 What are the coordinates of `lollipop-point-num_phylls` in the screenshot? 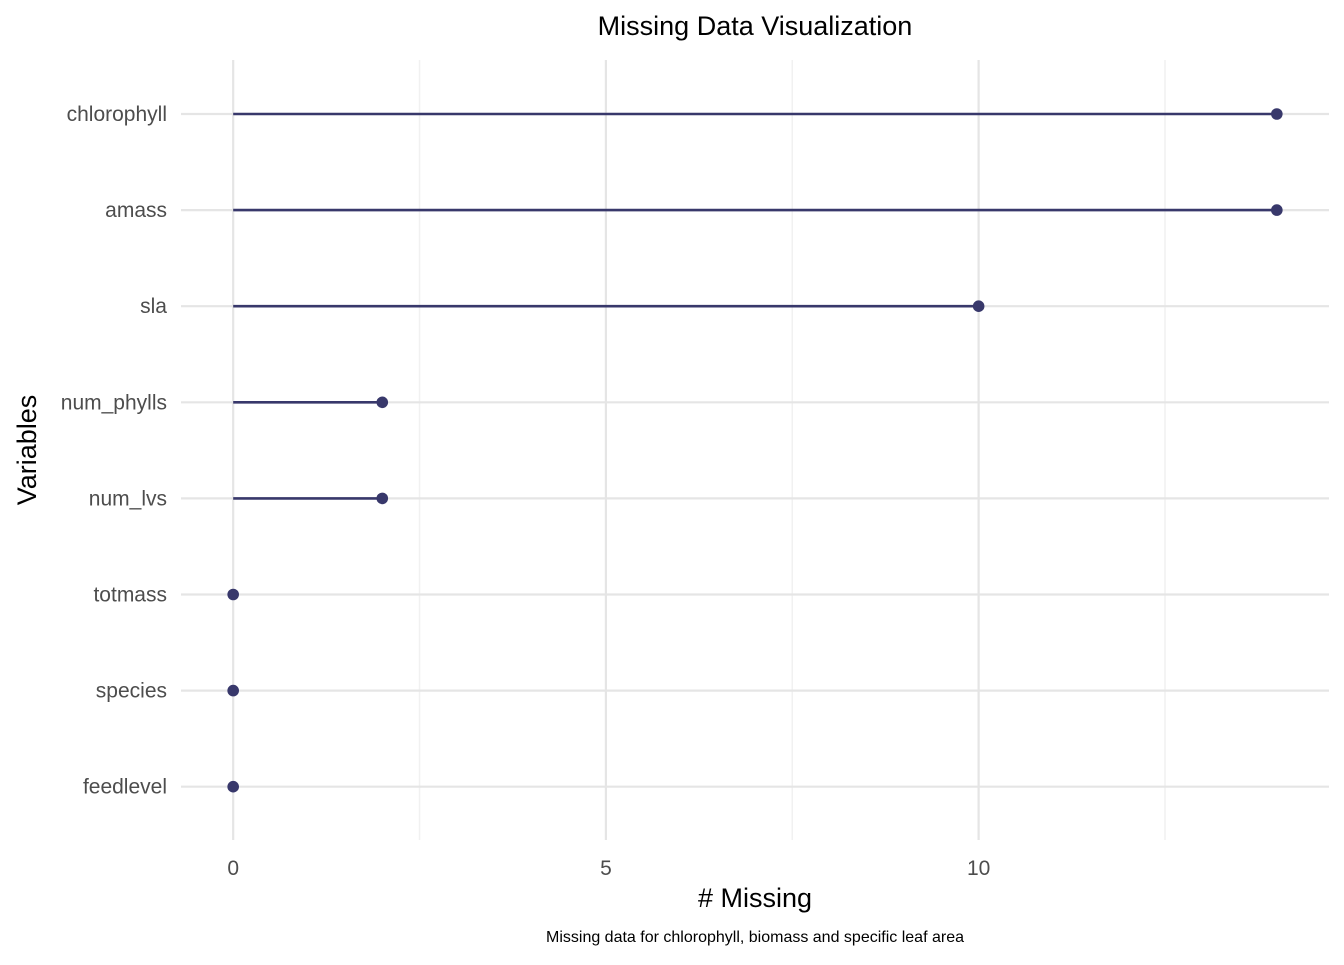 It's located at (382, 402).